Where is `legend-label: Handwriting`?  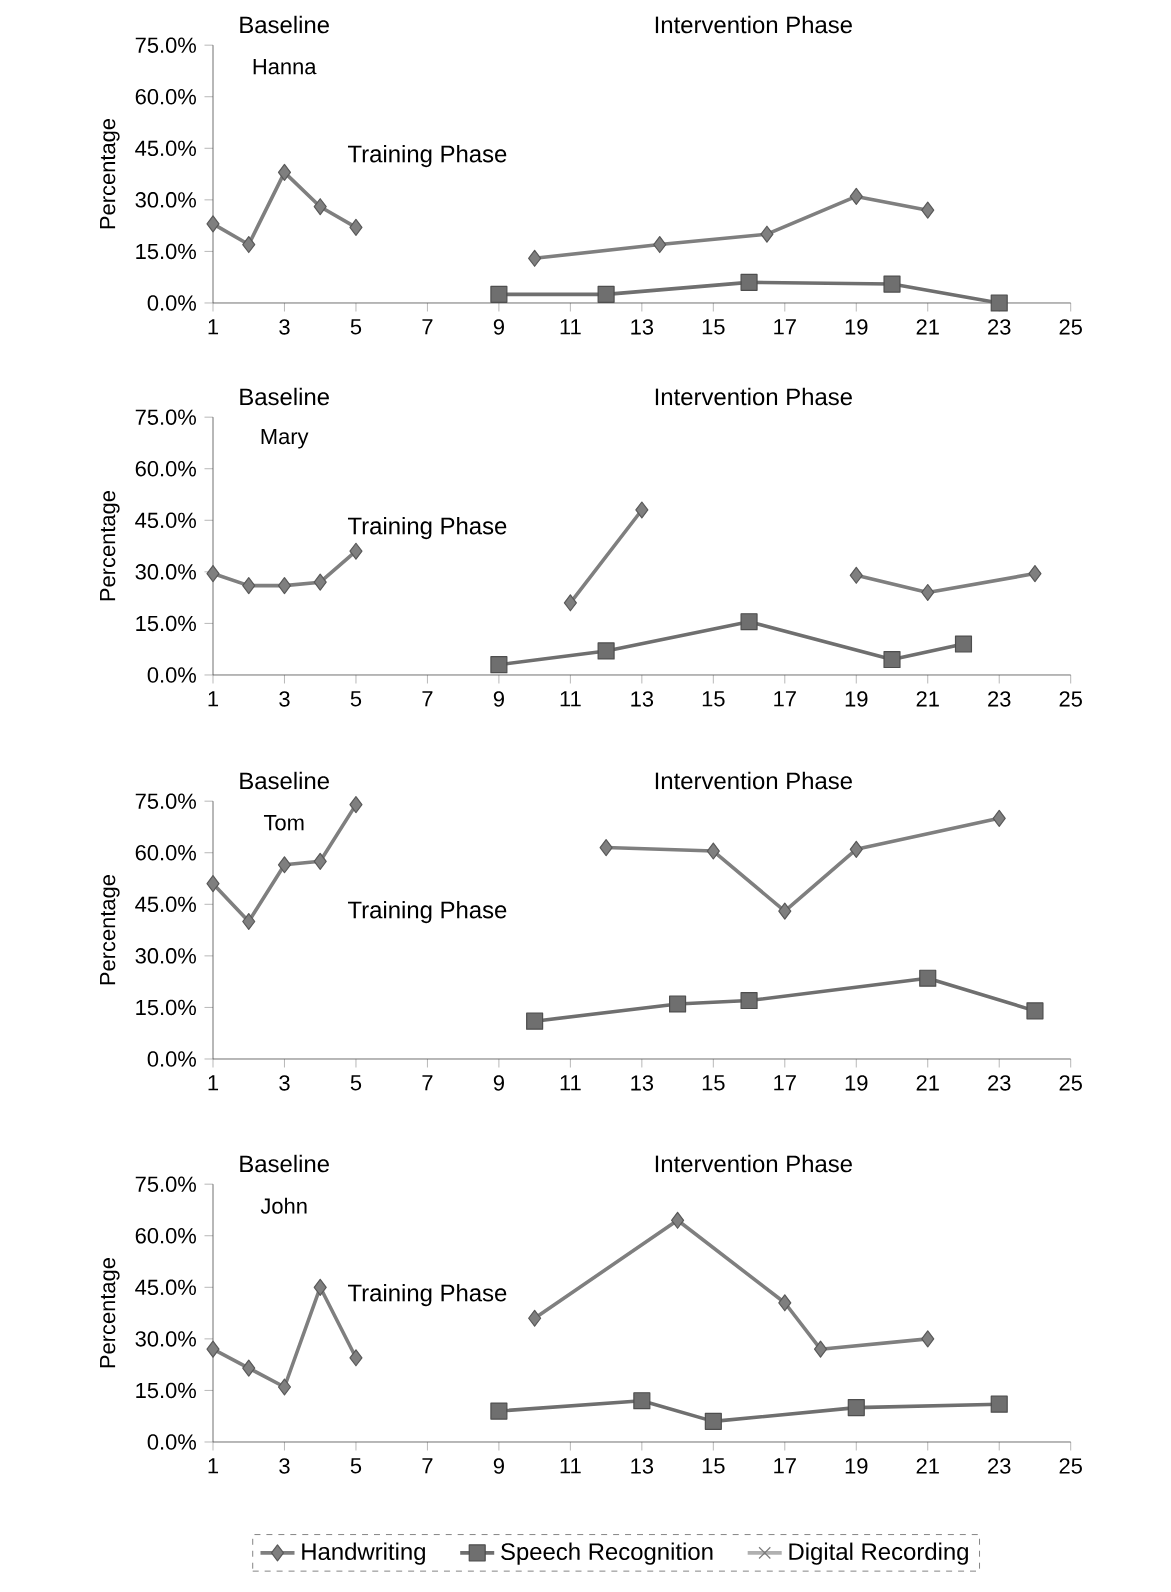
legend-label: Handwriting is located at coordinates (363, 1553).